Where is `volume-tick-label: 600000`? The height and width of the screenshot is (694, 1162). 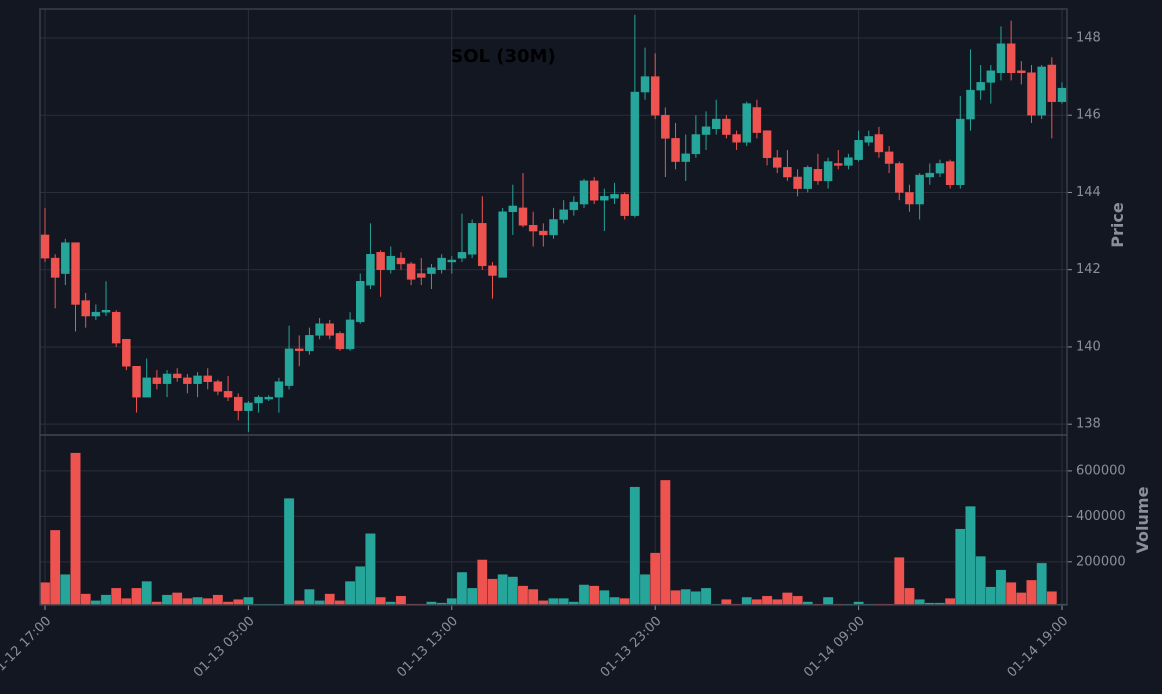
volume-tick-label: 600000 is located at coordinates (1101, 470).